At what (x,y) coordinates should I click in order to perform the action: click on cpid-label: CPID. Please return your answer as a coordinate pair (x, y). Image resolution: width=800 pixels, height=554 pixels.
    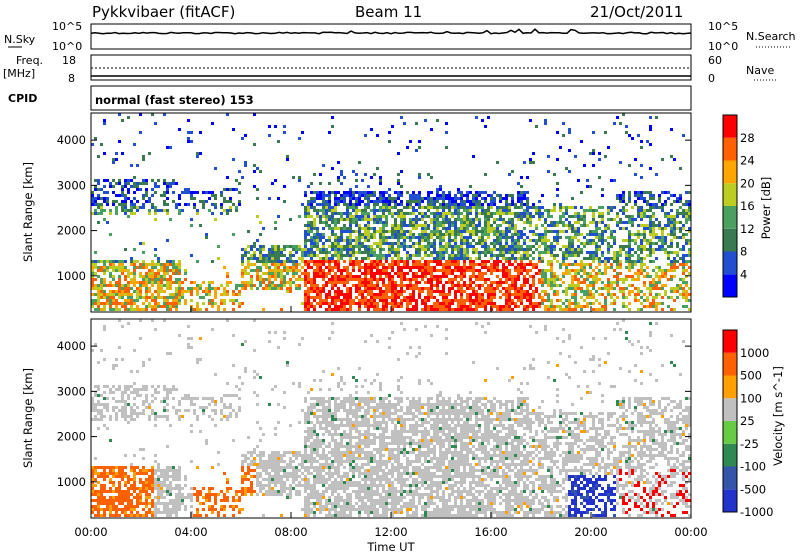
    Looking at the image, I should click on (22, 98).